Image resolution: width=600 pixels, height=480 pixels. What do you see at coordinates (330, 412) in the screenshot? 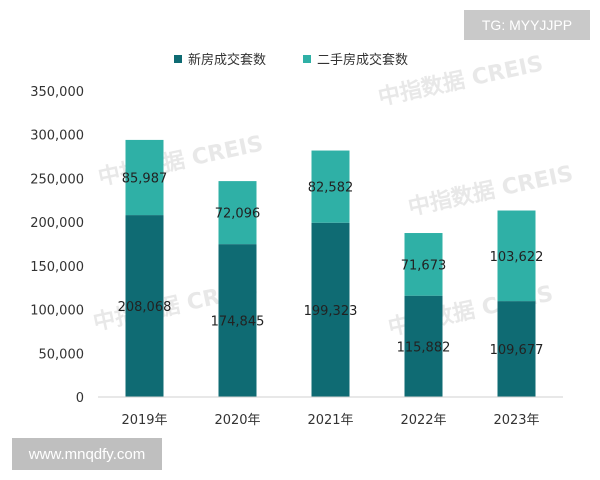
I see `x-axis: 2019年 2020年 2021年 2022年 2023年` at bounding box center [330, 412].